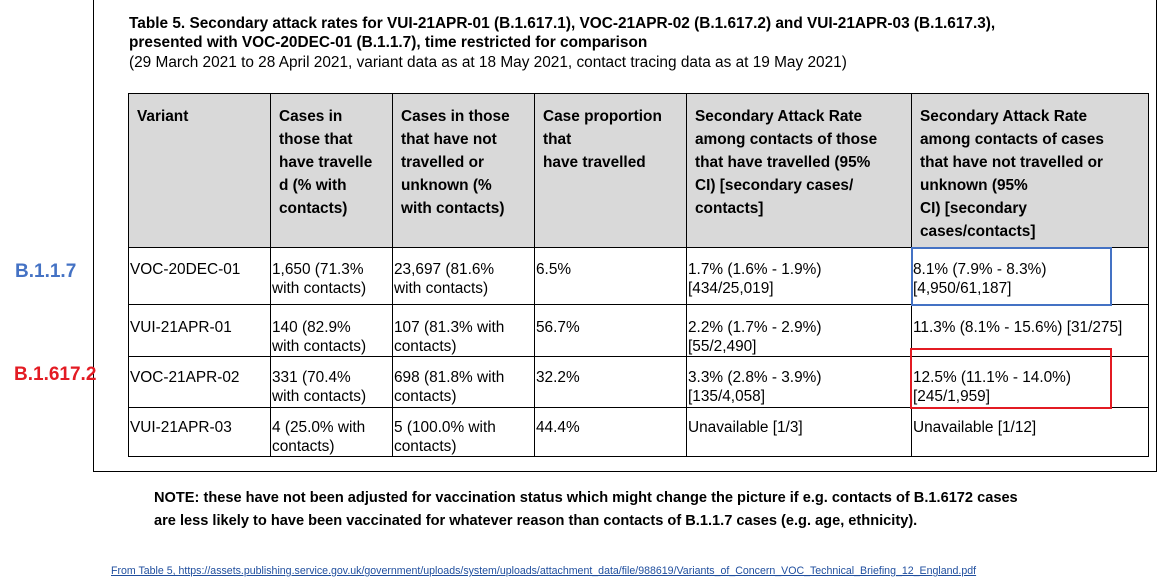 The image size is (1173, 587). Describe the element at coordinates (554, 269) in the screenshot. I see `cell-line: 6.5%` at that location.